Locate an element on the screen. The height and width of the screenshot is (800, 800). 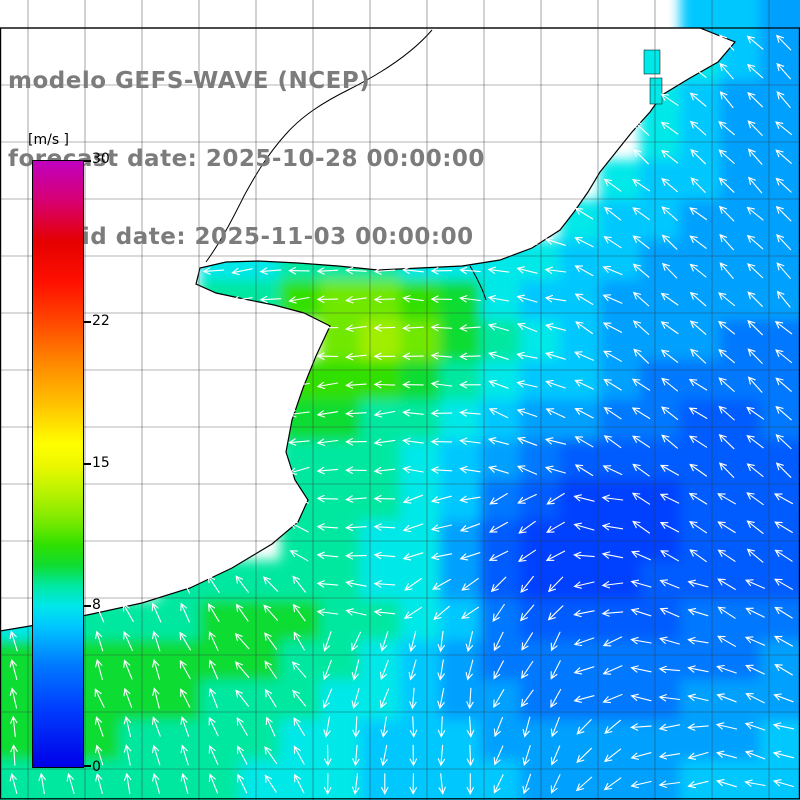
colorbar-tick-label: 30 is located at coordinates (101, 159).